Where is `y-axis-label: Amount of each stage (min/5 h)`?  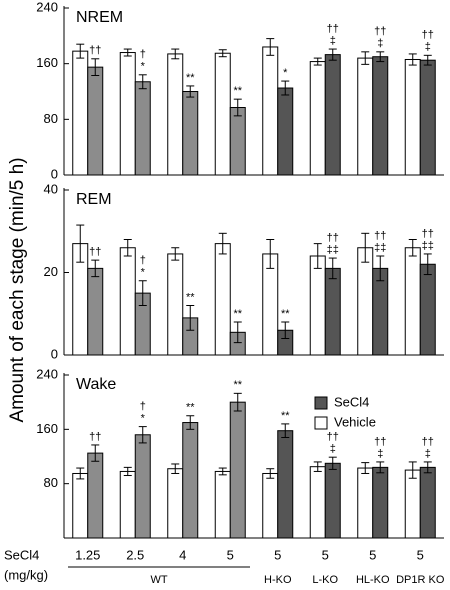
y-axis-label: Amount of each stage (min/5 h) is located at coordinates (17, 289).